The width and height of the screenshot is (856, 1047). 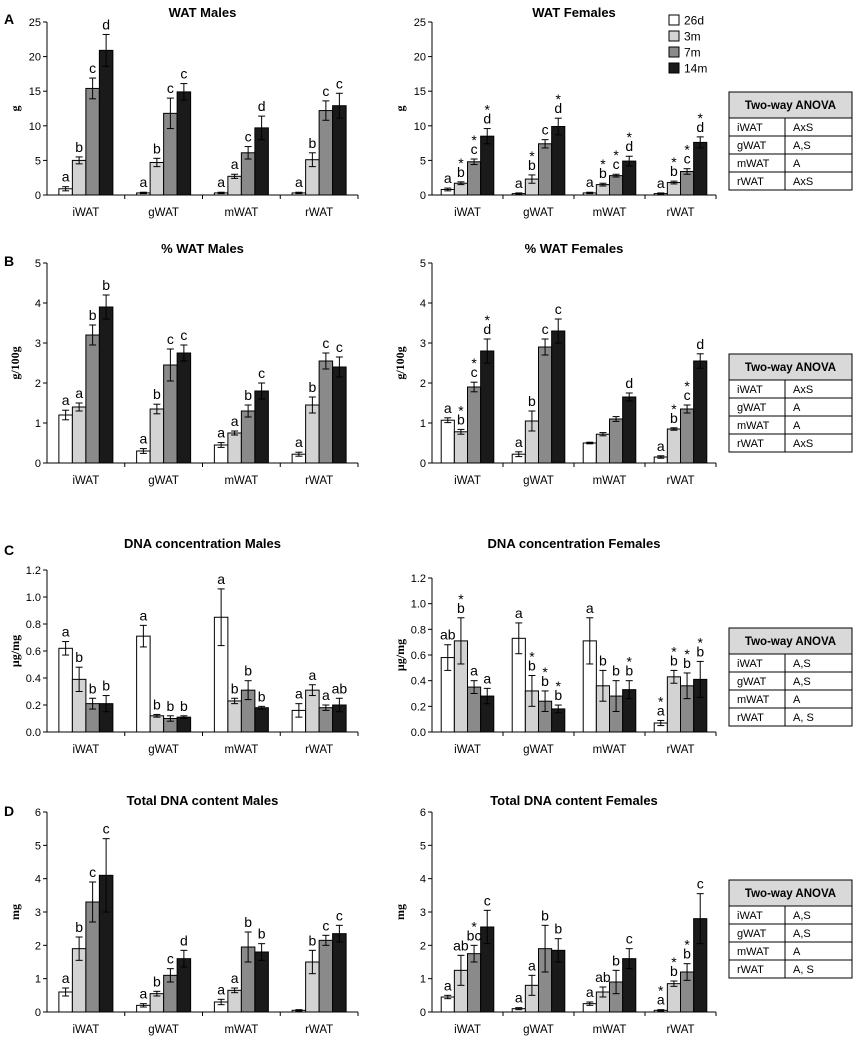 I want to click on anova-depot: rWAT, so click(x=750, y=182).